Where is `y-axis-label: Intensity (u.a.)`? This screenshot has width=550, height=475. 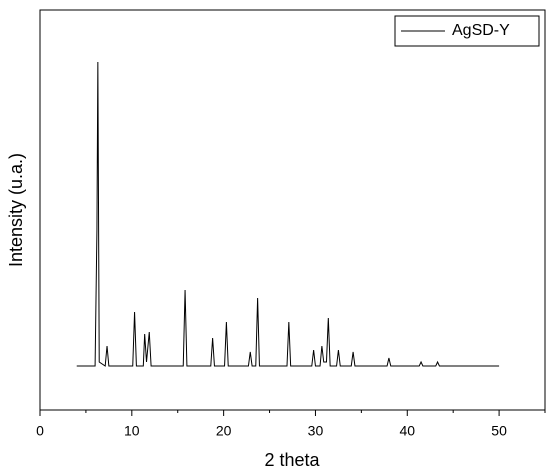
y-axis-label: Intensity (u.a.) is located at coordinates (16, 210).